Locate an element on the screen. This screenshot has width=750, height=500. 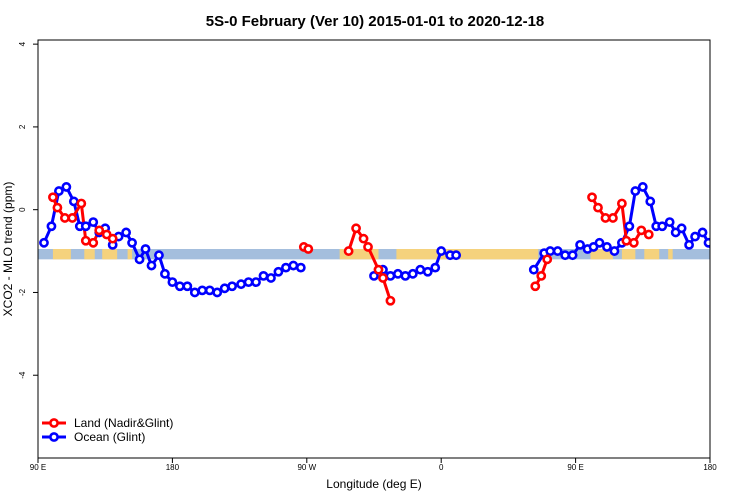
legend: Land (Nadir&Glint)Ocean (Glint) is located at coordinates (107, 430).